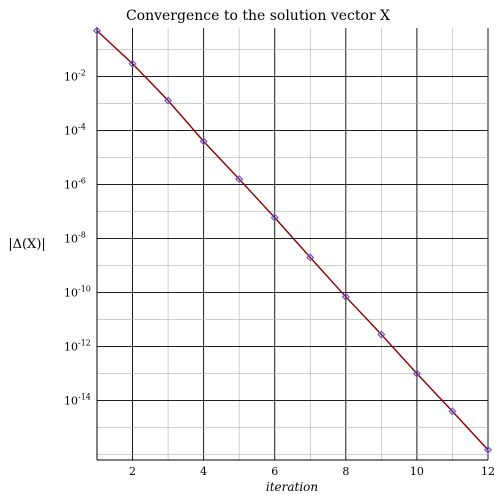  What do you see at coordinates (132, 471) in the screenshot?
I see `x-tick-label: 2` at bounding box center [132, 471].